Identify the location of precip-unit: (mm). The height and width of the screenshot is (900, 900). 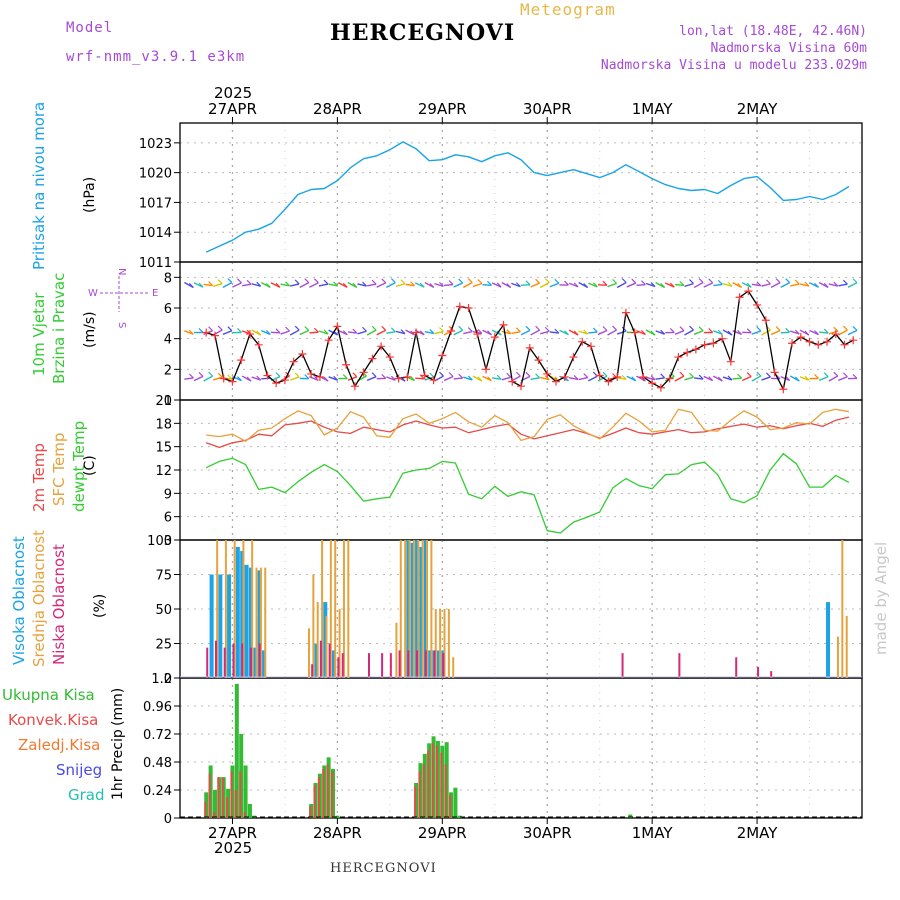
(118, 706).